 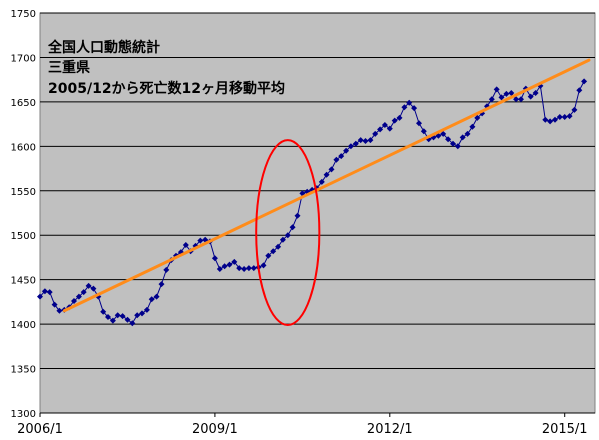 I want to click on x-tick-label: 2015/1, so click(x=565, y=429).